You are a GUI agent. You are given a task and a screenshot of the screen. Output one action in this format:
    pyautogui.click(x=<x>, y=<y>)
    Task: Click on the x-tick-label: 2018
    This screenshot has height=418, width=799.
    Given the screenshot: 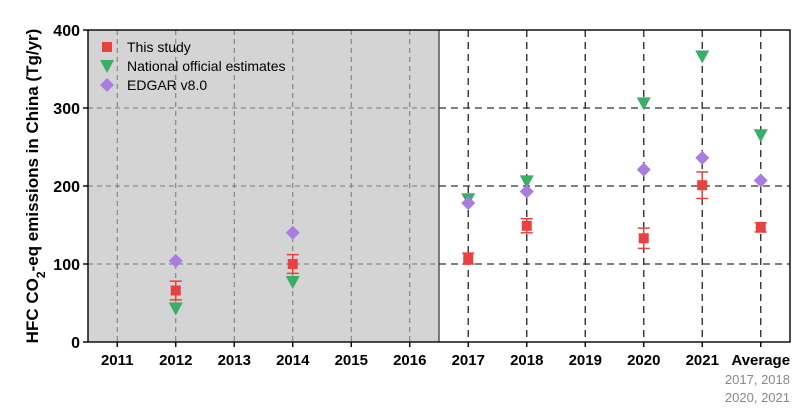 What is the action you would take?
    pyautogui.click(x=526, y=360)
    